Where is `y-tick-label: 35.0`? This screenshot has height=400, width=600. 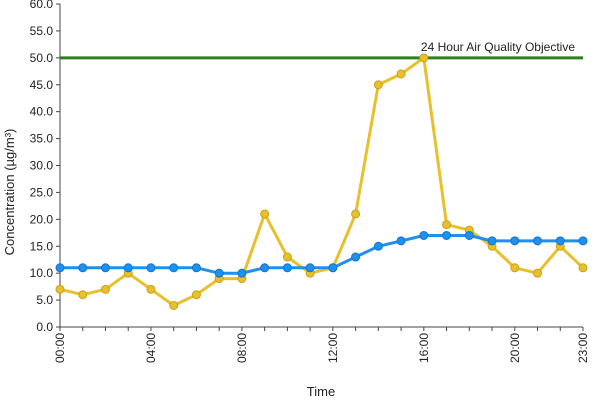 y-tick-label: 35.0 is located at coordinates (42, 139).